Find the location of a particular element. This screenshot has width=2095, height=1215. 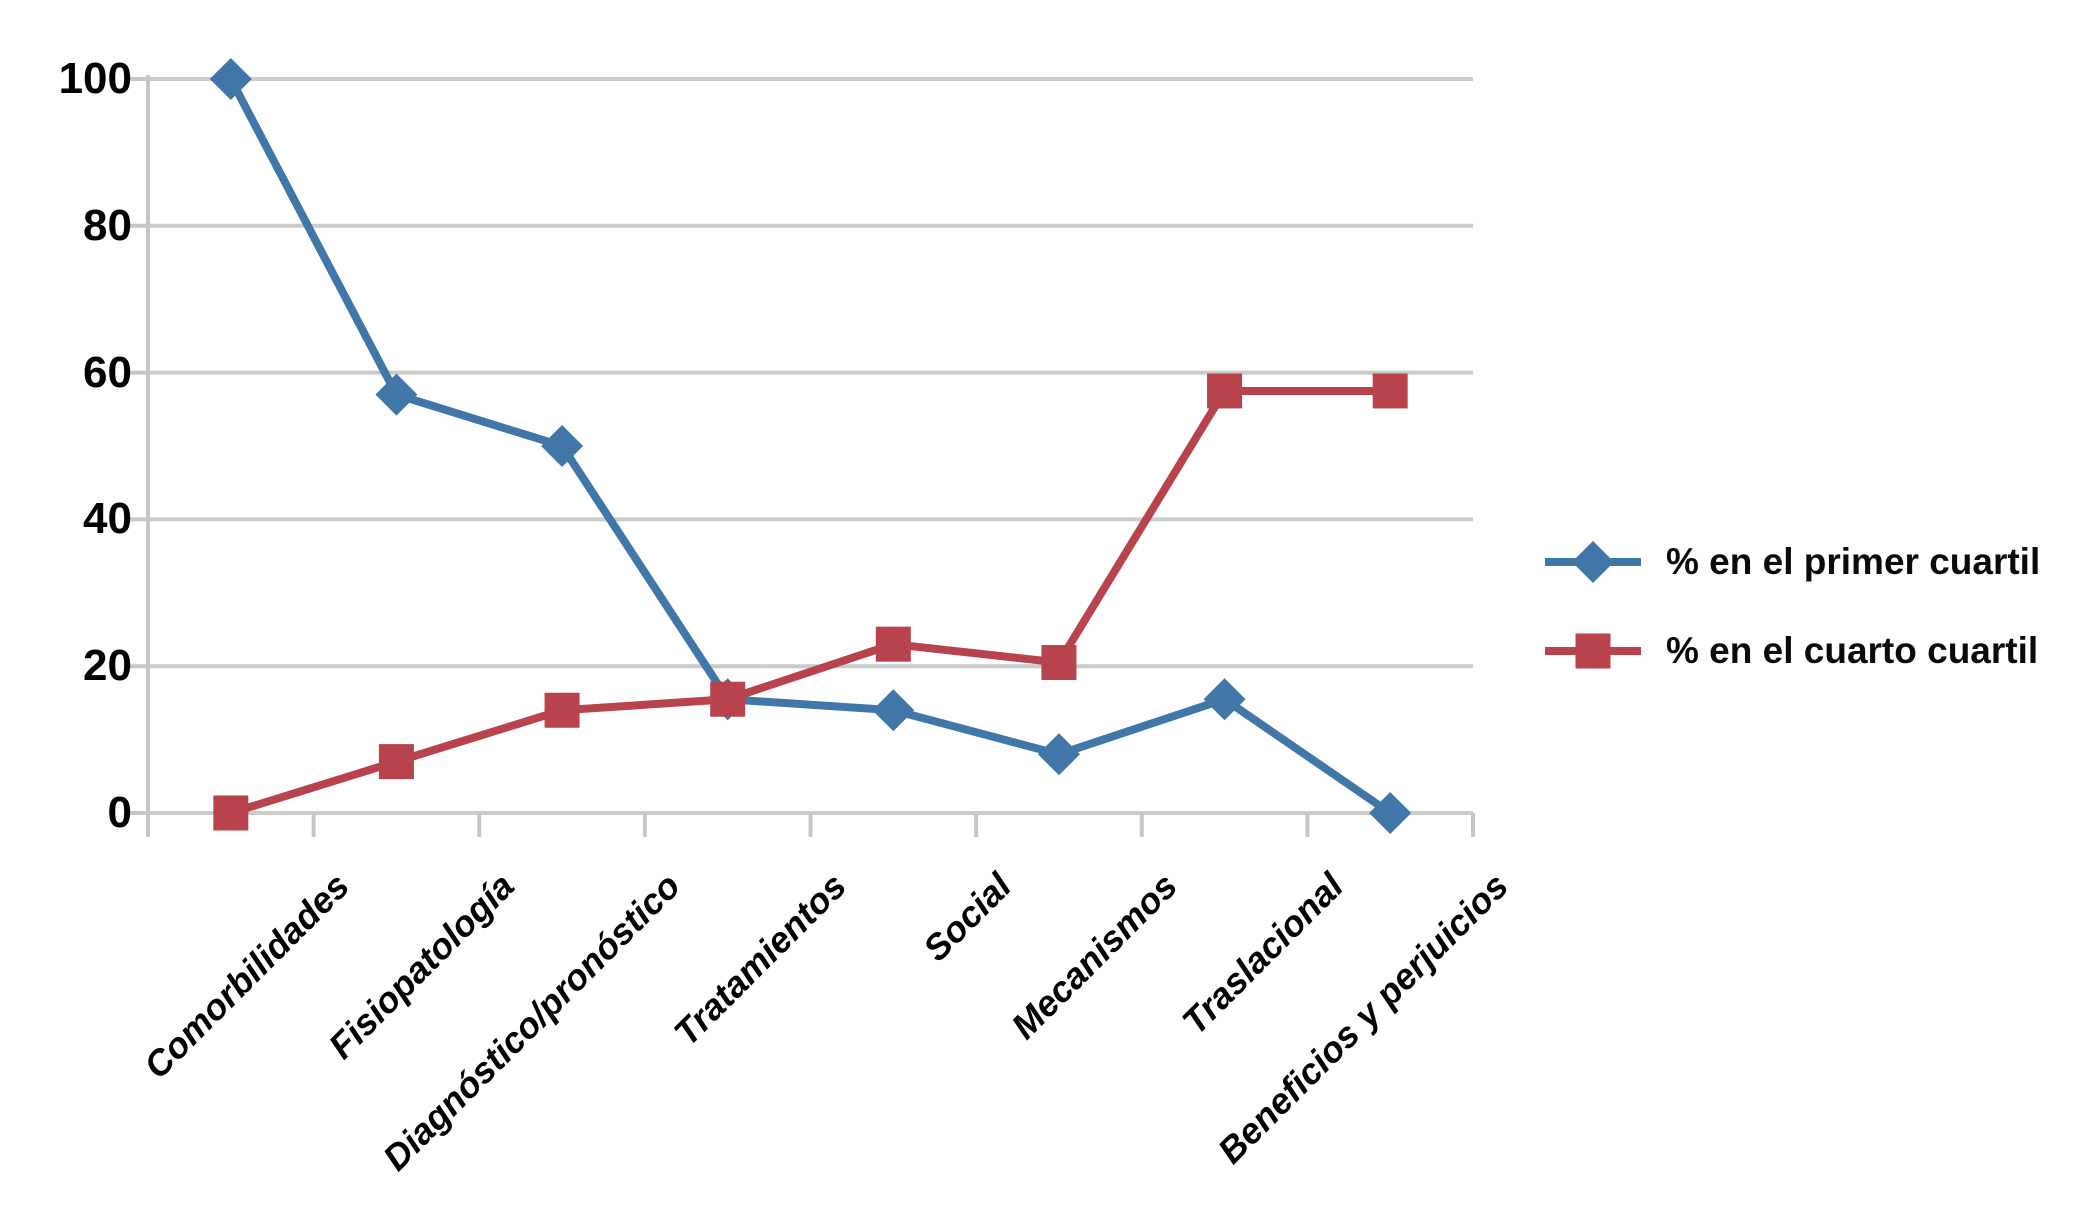

blue-diamond-line-icon is located at coordinates (1593, 562).